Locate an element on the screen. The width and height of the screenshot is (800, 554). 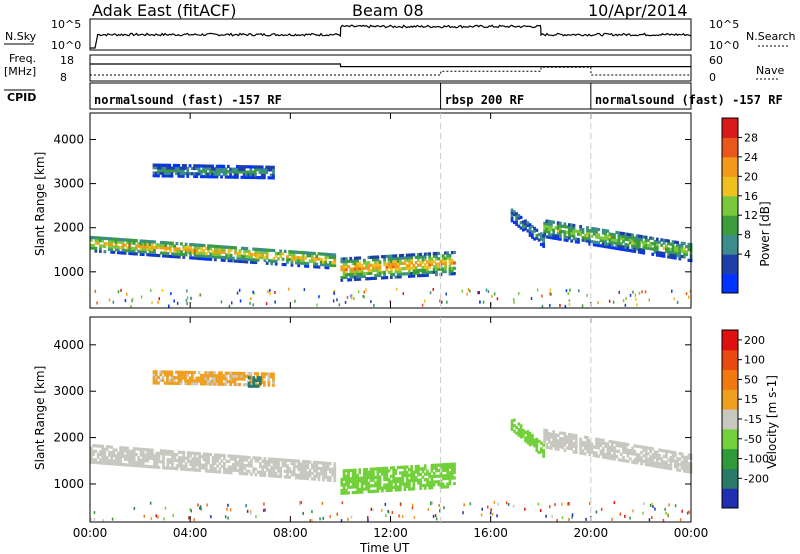
colorbar-tick-label: 4 is located at coordinates (747, 254).